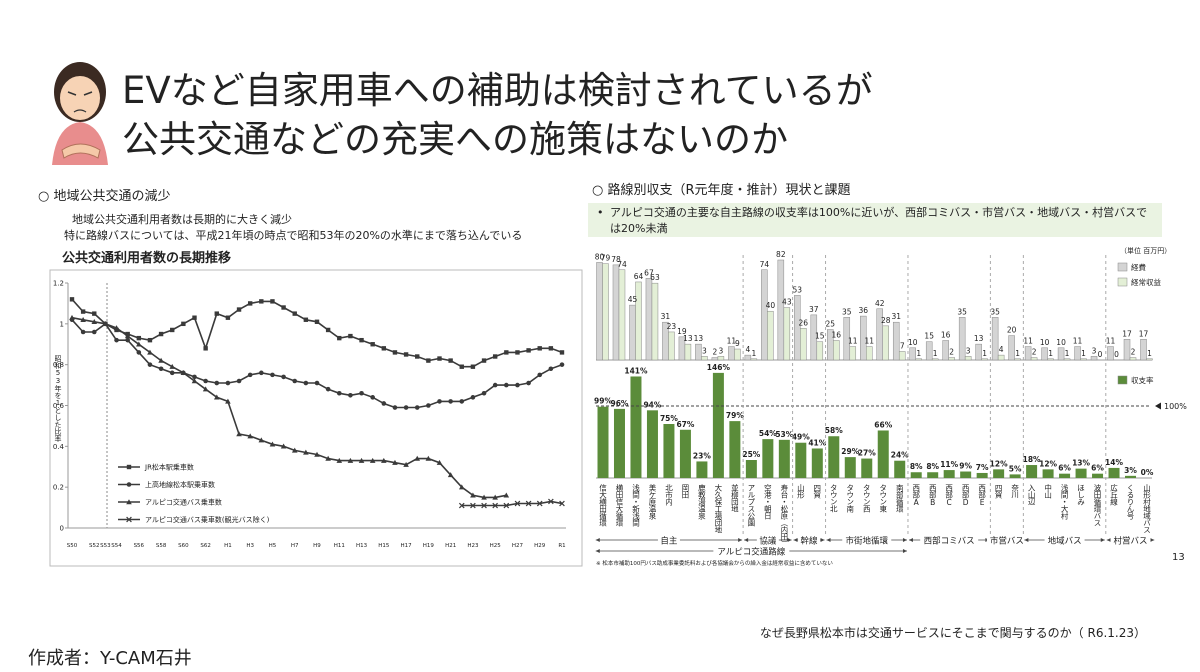 The width and height of the screenshot is (1200, 672). What do you see at coordinates (668, 495) in the screenshot?
I see `category-label: 北市内` at bounding box center [668, 495].